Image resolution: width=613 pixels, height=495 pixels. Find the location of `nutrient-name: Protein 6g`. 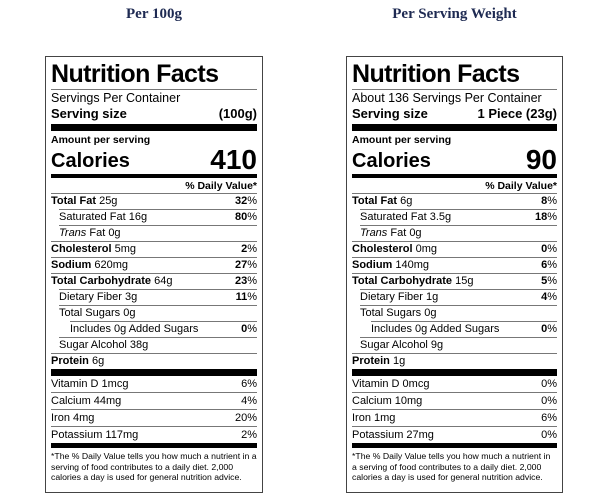

nutrient-name: Protein 6g is located at coordinates (78, 361).